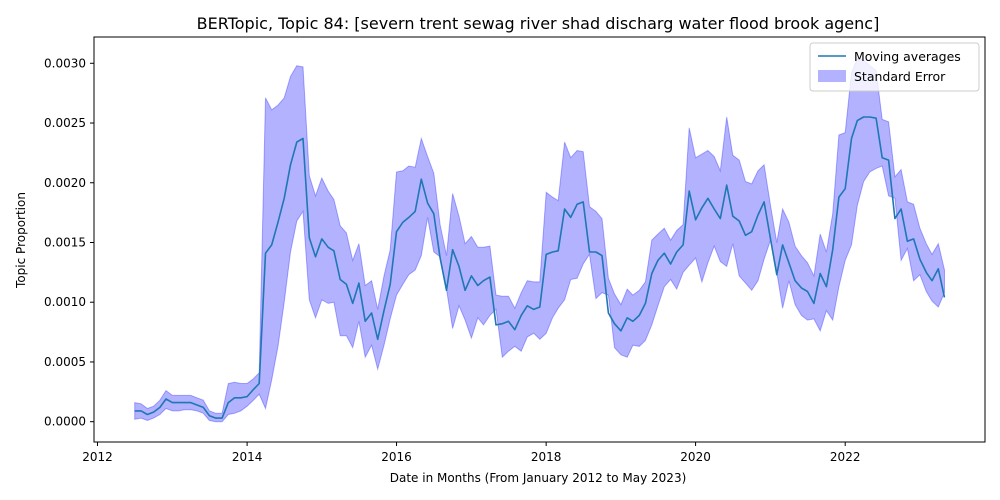 This screenshot has height=500, width=1000. What do you see at coordinates (907, 56) in the screenshot?
I see `legend-label-moving-averages: Moving averages` at bounding box center [907, 56].